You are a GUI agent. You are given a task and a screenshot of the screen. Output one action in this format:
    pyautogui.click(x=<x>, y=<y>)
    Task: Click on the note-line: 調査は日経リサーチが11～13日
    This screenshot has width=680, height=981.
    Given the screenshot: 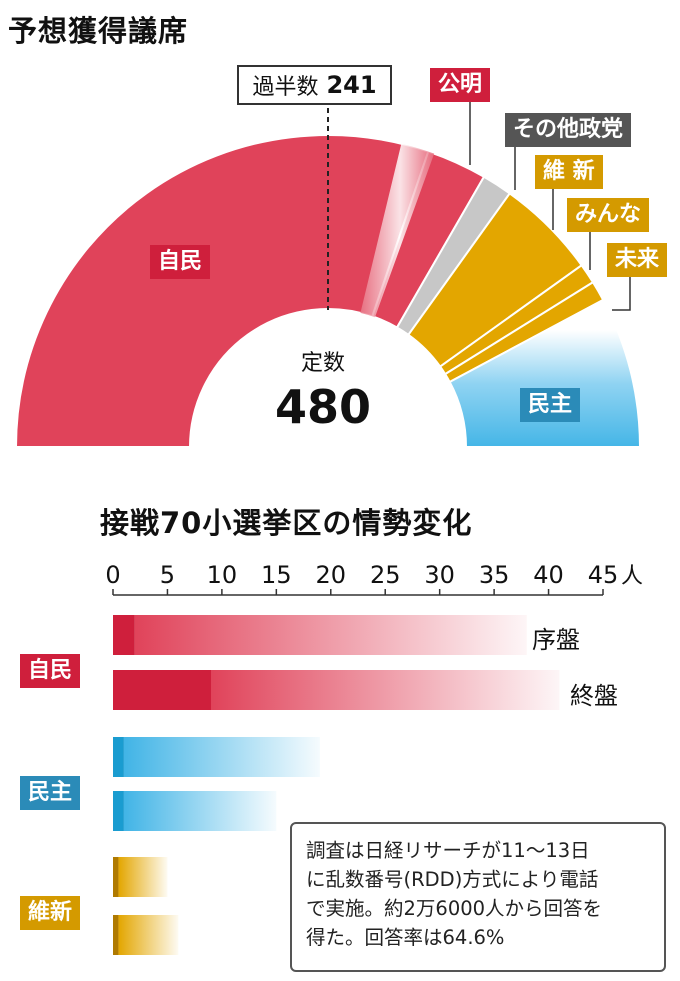 What is the action you would take?
    pyautogui.click(x=448, y=850)
    